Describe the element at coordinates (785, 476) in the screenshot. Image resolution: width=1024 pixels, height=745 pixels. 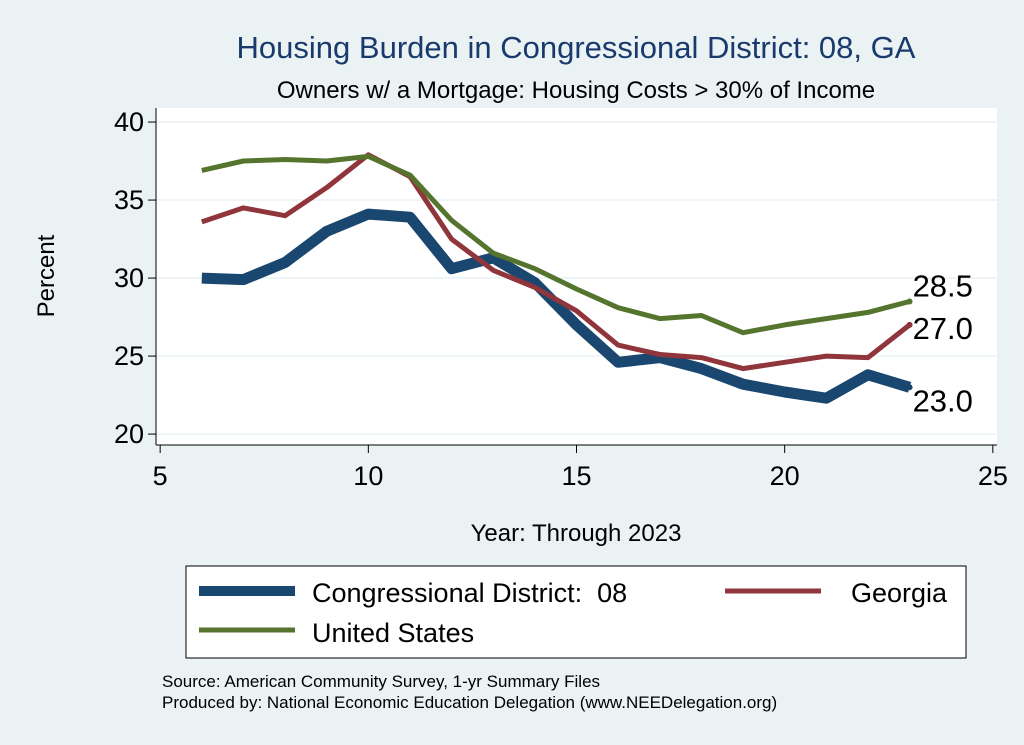
I see `x-tick-label: 20` at that location.